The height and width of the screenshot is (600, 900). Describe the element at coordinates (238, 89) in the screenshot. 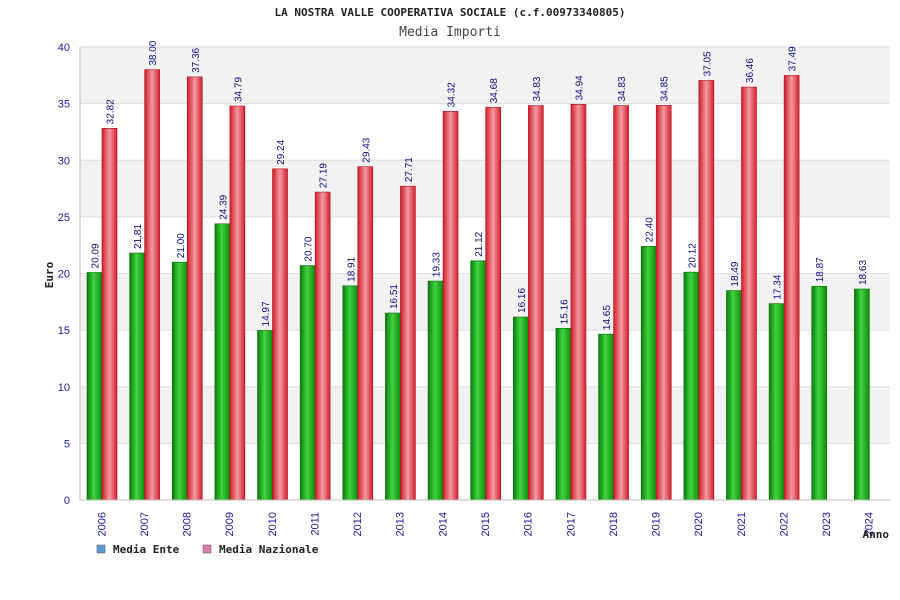

I see `data-label: 34.79` at that location.